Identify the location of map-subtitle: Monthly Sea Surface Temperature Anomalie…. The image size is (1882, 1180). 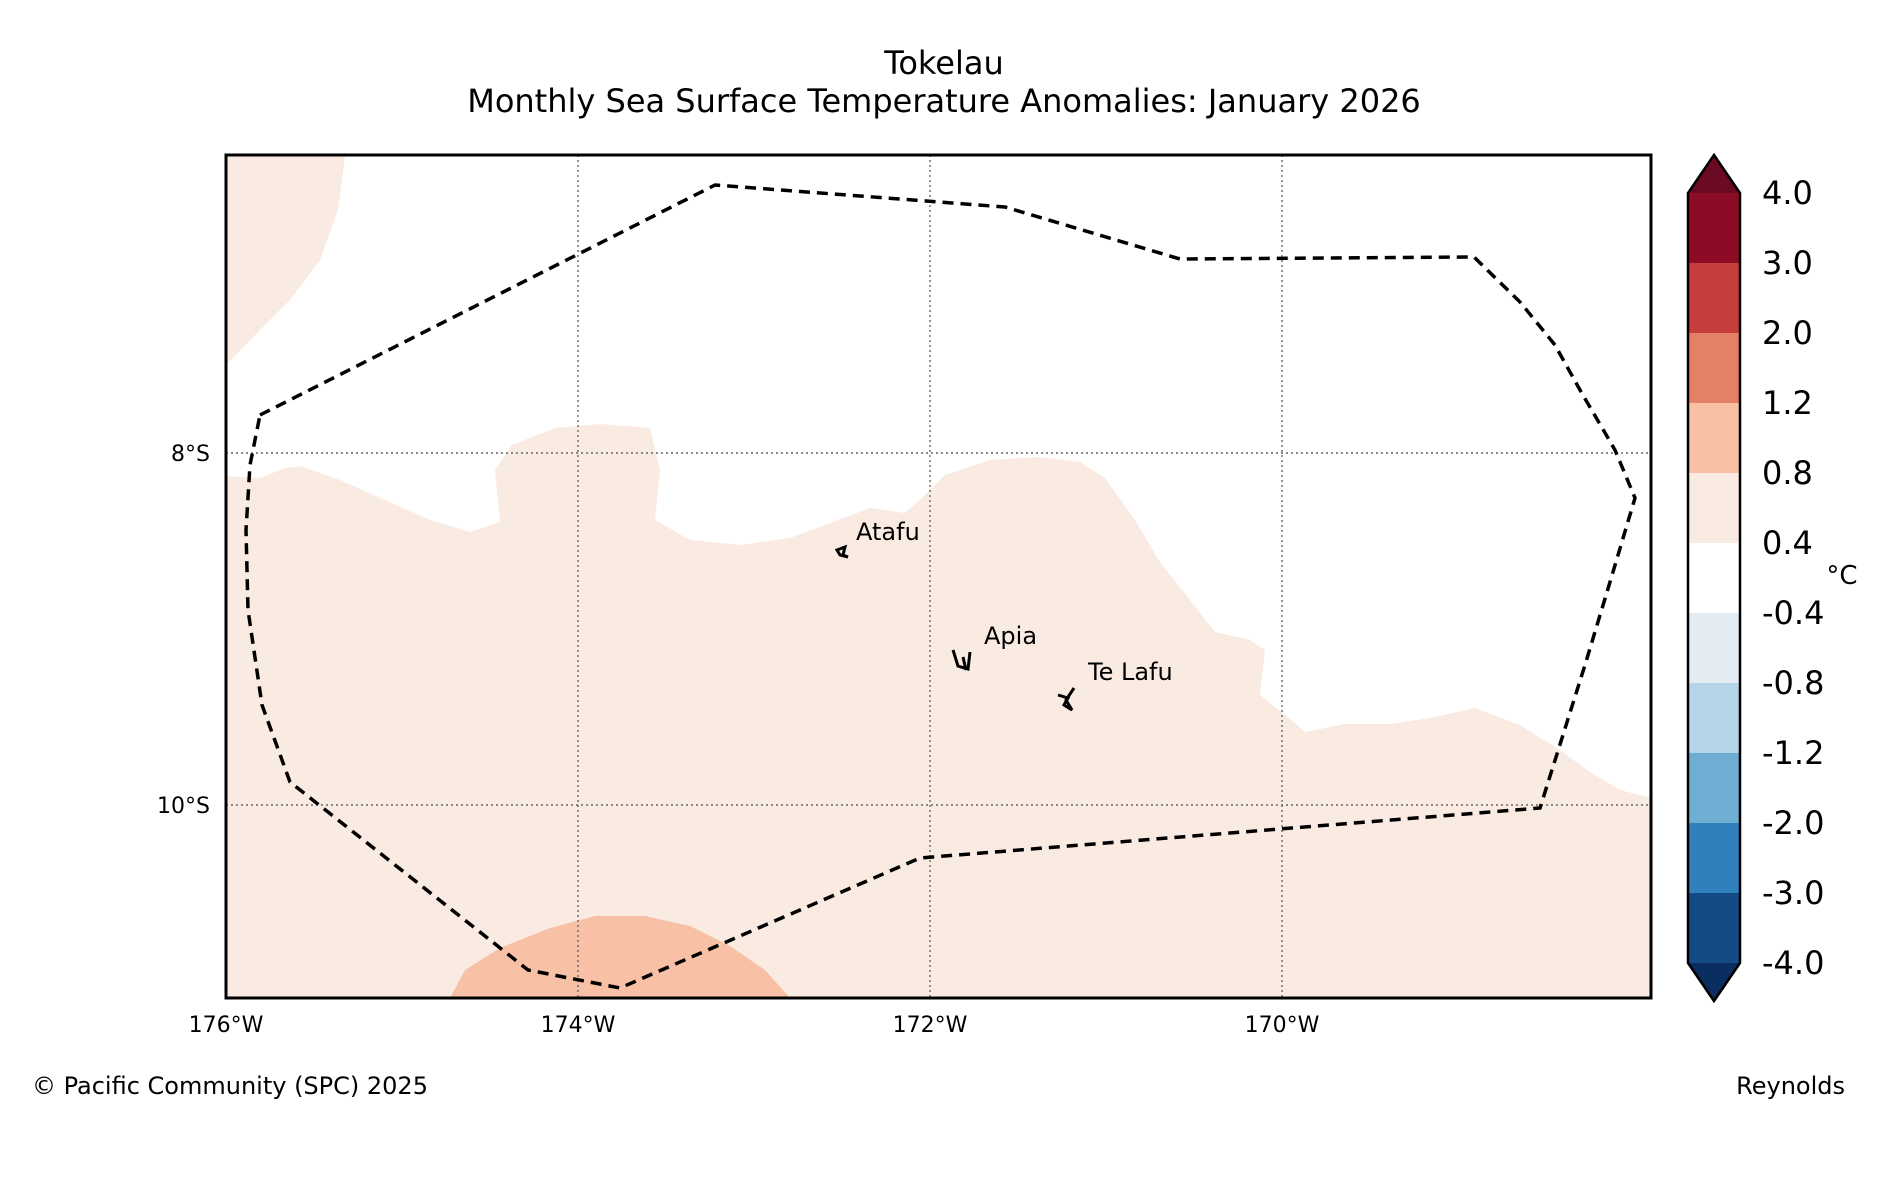
(944, 101).